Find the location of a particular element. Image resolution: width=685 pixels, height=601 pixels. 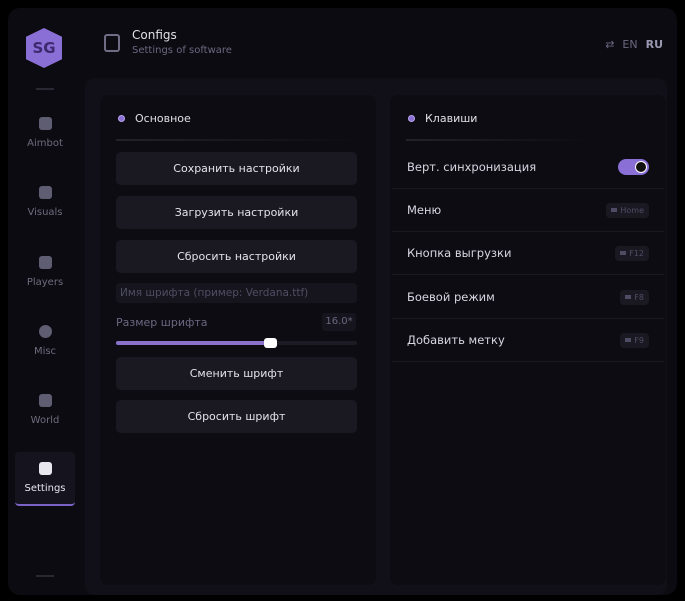

section-title: Клавиши is located at coordinates (451, 118).